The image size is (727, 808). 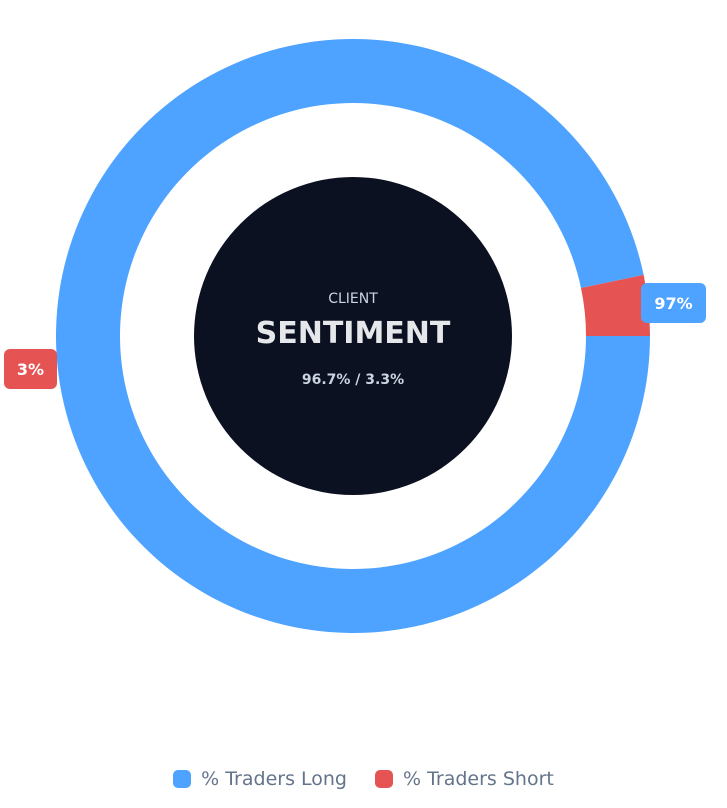 I want to click on data-labels: 97% 3%, so click(x=355, y=336).